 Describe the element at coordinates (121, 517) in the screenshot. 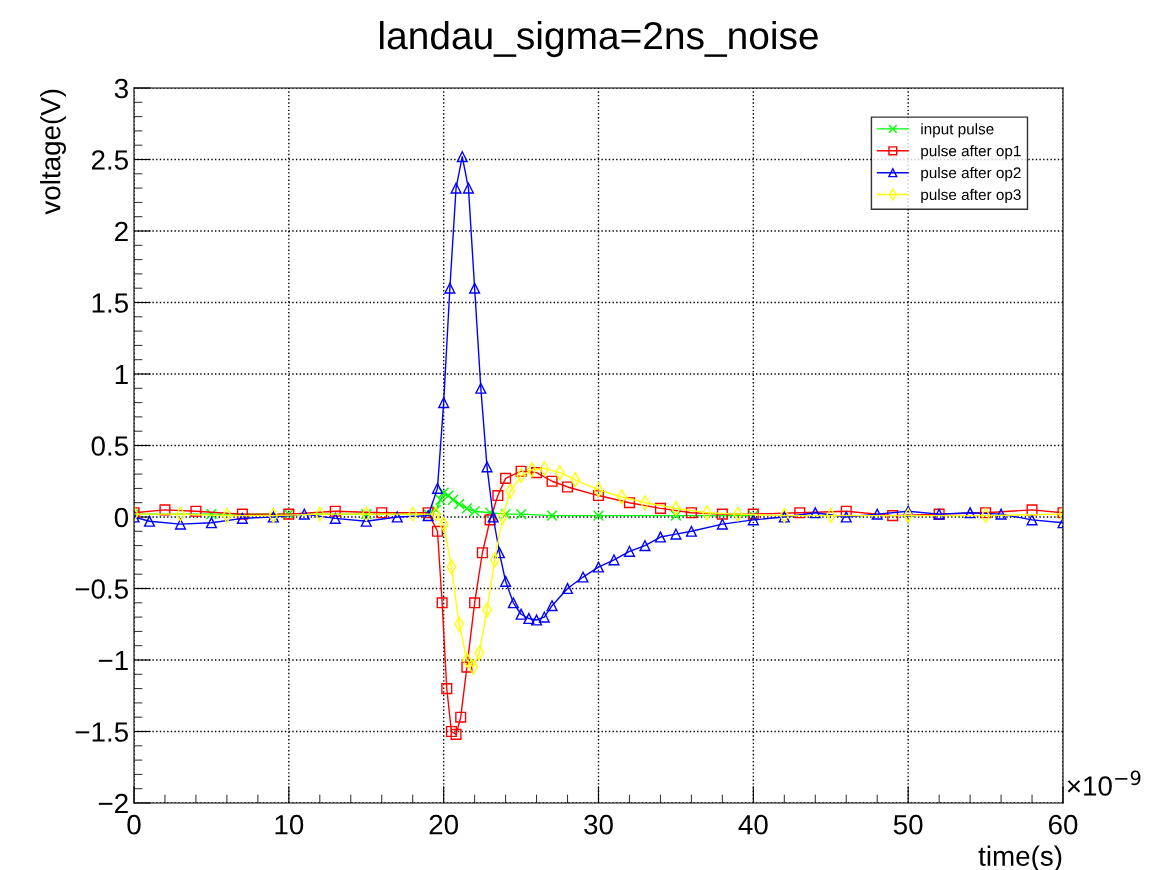

I see `y-tick-label: 0` at that location.